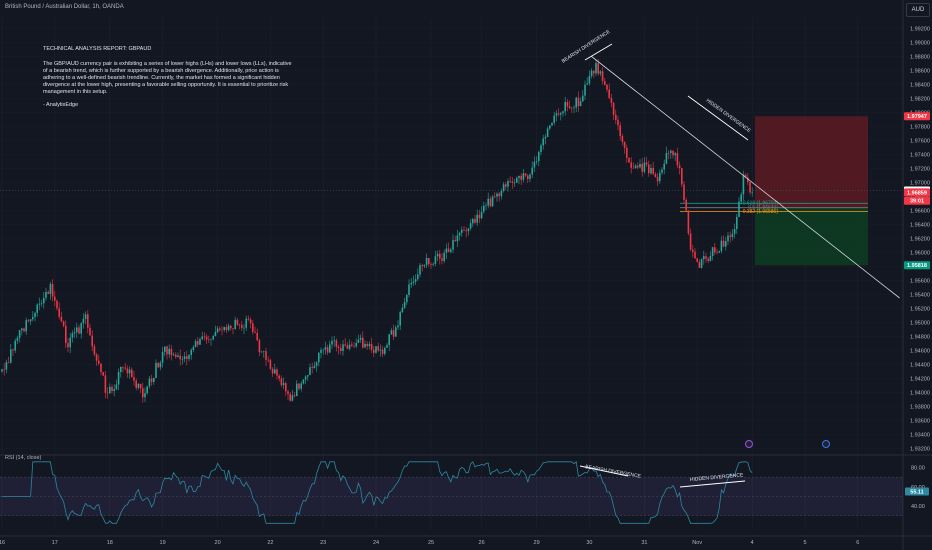 This screenshot has width=932, height=550. Describe the element at coordinates (745, 177) in the screenshot. I see `bearish-trendline` at that location.